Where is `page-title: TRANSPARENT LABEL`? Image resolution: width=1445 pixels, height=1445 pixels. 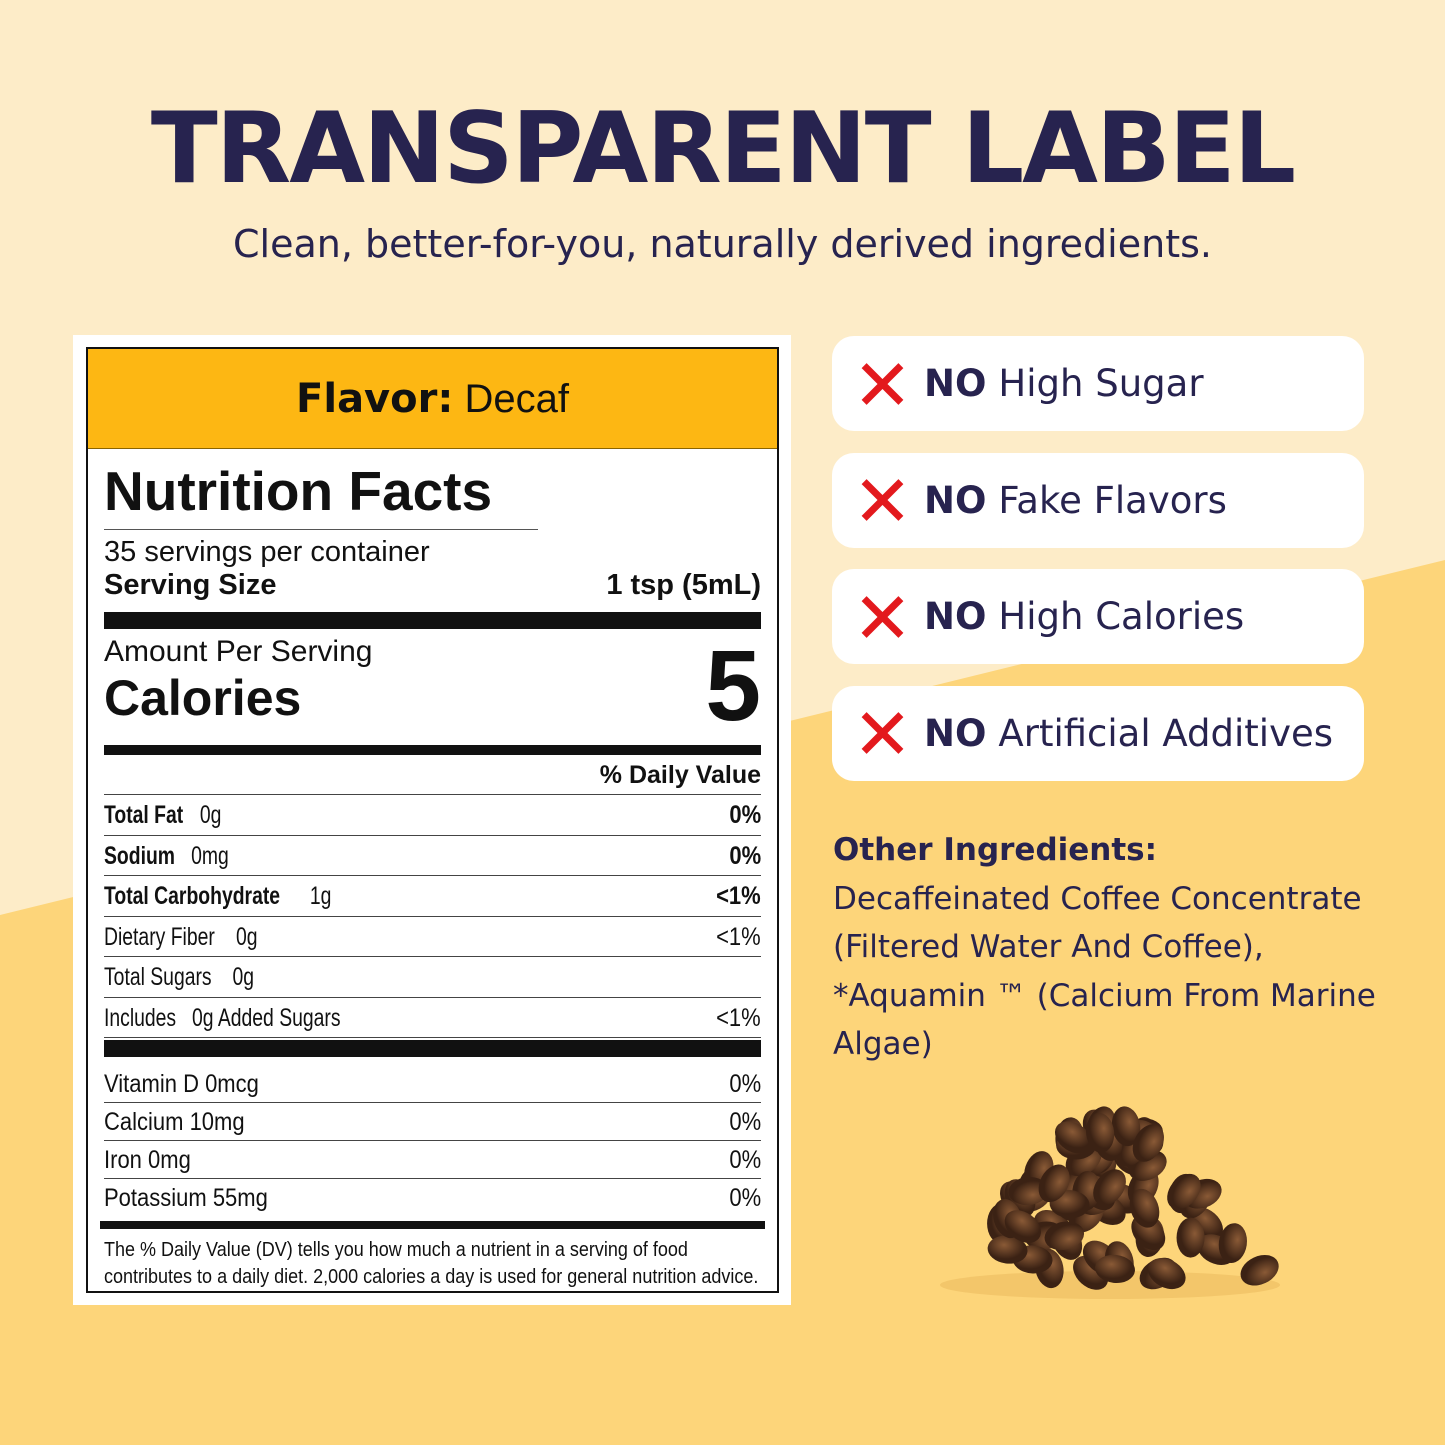
page-title: TRANSPARENT LABEL is located at coordinates (723, 149).